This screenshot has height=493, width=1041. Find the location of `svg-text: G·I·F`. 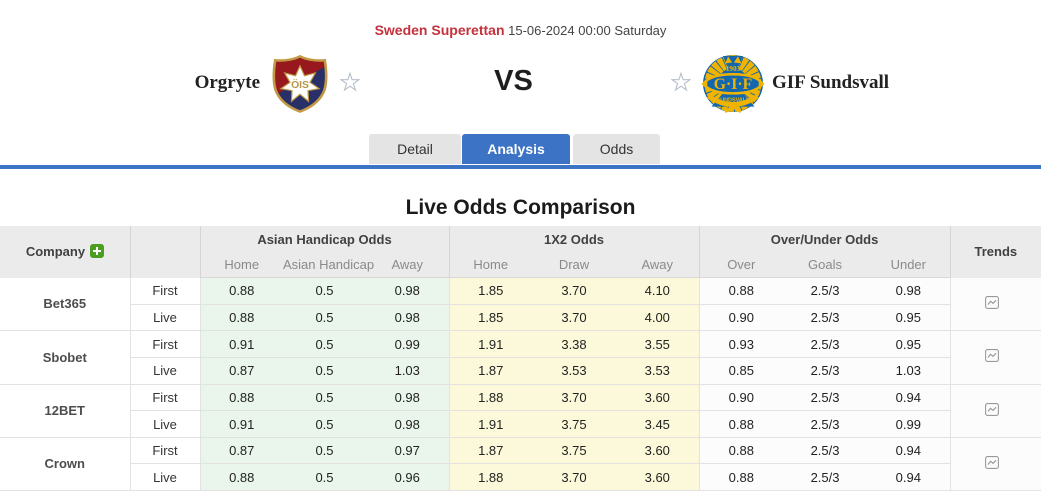

svg-text: G·I·F is located at coordinates (733, 84).